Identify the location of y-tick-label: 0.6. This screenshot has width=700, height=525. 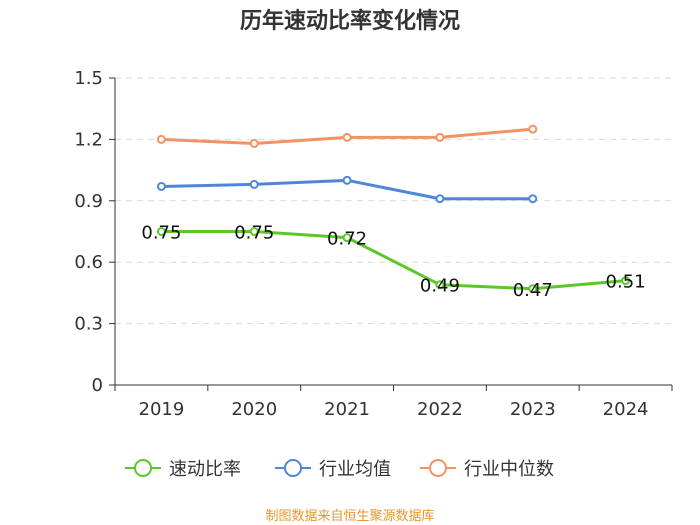
(88, 262).